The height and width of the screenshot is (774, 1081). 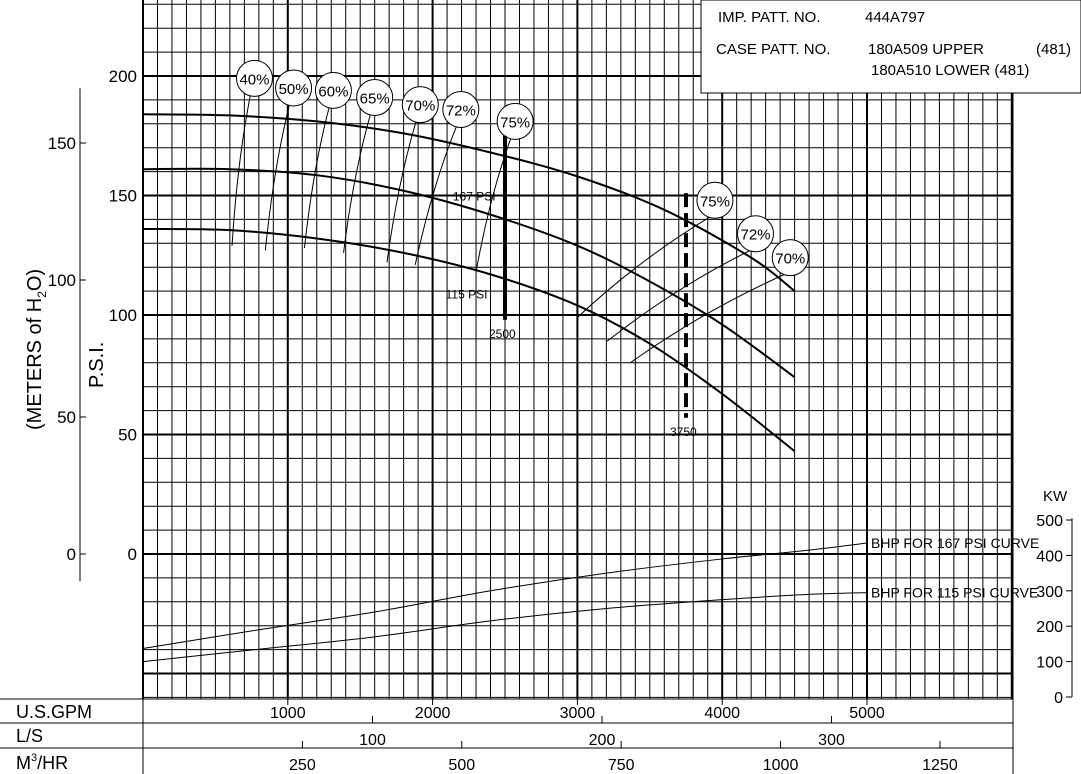 What do you see at coordinates (288, 713) in the screenshot?
I see `gpm-tick-label: 1000` at bounding box center [288, 713].